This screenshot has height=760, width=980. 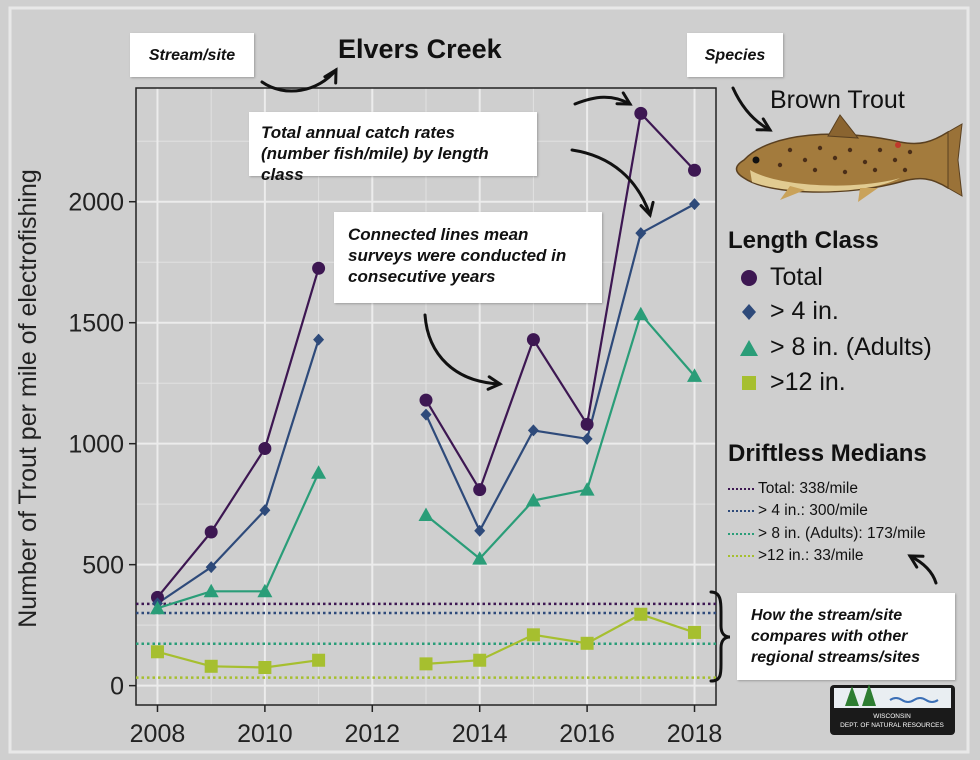 What do you see at coordinates (827, 453) in the screenshot?
I see `medians-title: Driftless Medians` at bounding box center [827, 453].